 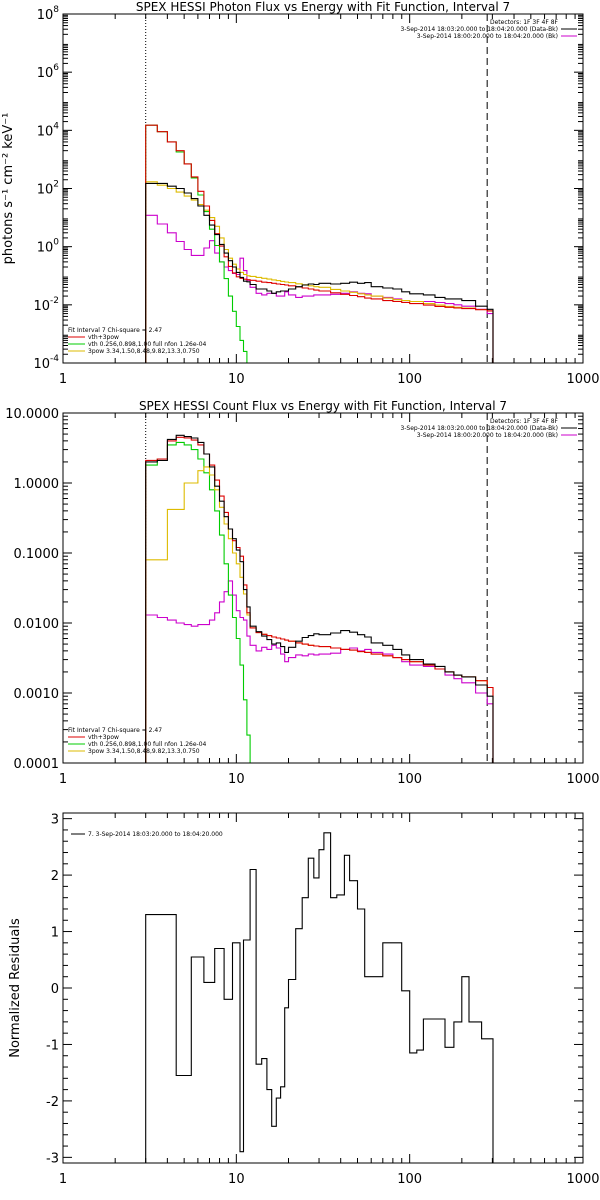 What do you see at coordinates (56, 68) in the screenshot?
I see `photon-y-tick-exponent: 6` at bounding box center [56, 68].